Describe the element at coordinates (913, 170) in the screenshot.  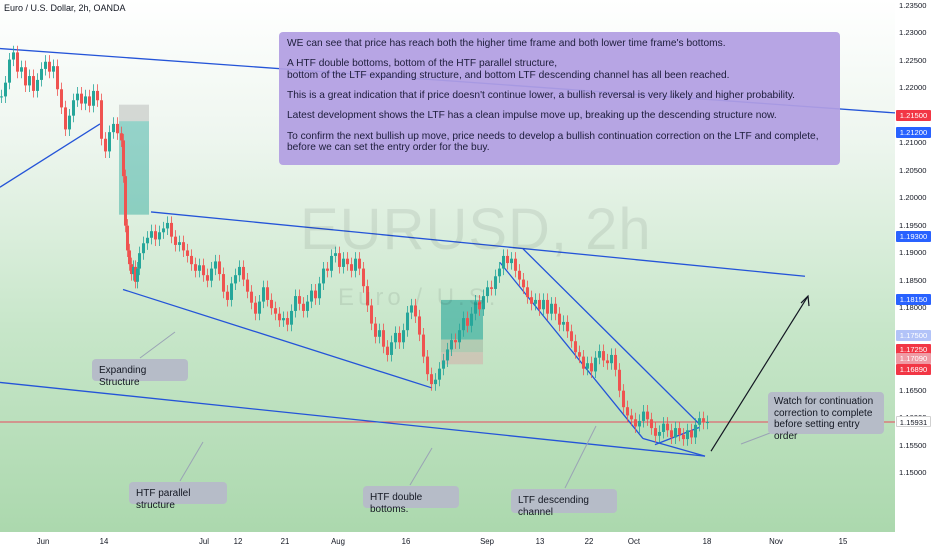
I see `price-tick-label: 1.20500` at that location.